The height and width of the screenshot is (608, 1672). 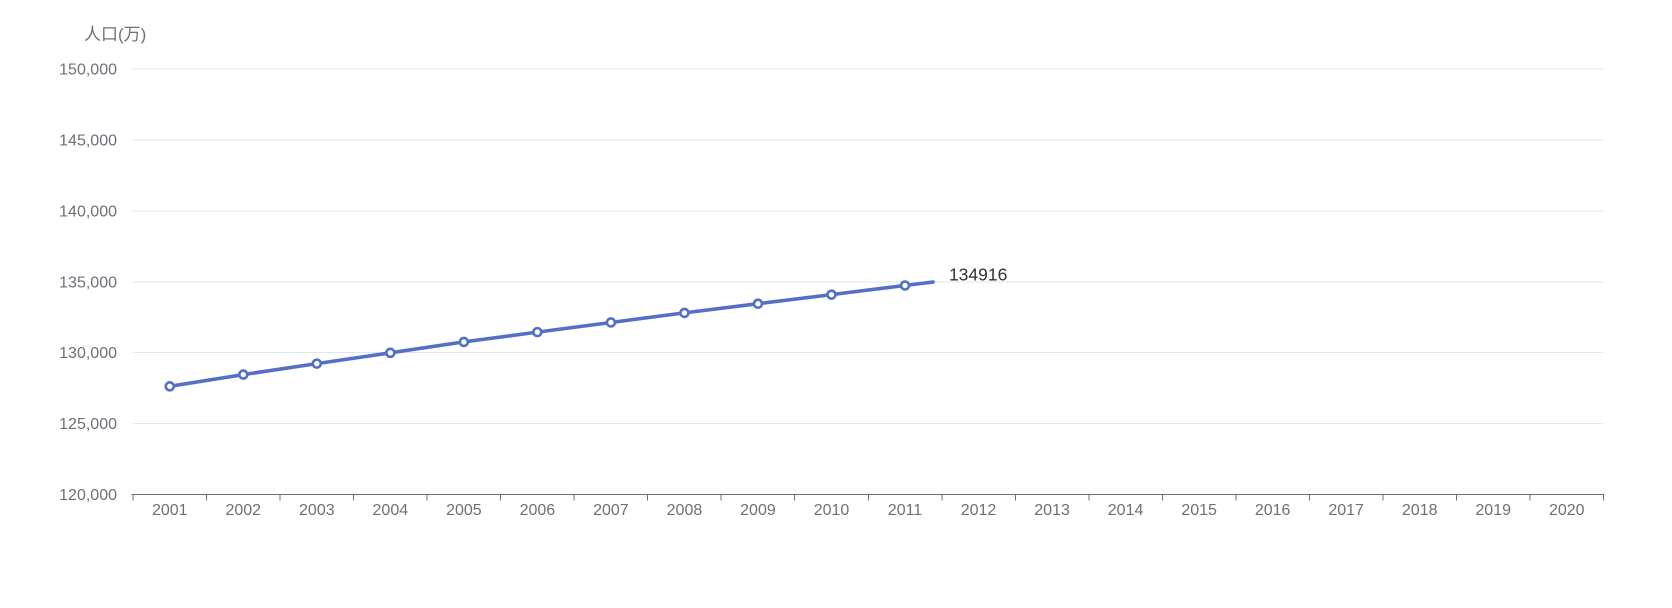 I want to click on x-tick-label: 2002, so click(x=243, y=510).